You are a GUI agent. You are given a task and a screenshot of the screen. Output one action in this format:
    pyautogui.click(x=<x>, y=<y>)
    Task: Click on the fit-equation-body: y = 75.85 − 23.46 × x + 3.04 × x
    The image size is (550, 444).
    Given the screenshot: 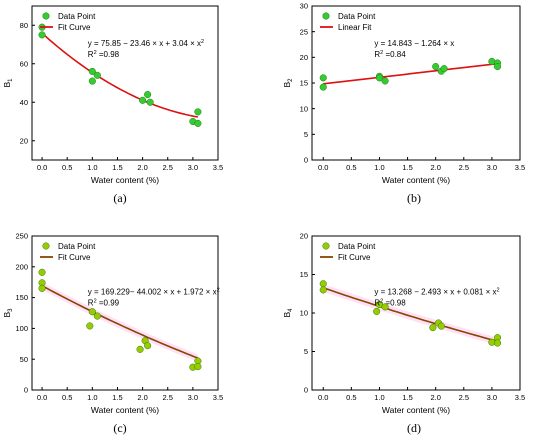 What is the action you would take?
    pyautogui.click(x=144, y=43)
    